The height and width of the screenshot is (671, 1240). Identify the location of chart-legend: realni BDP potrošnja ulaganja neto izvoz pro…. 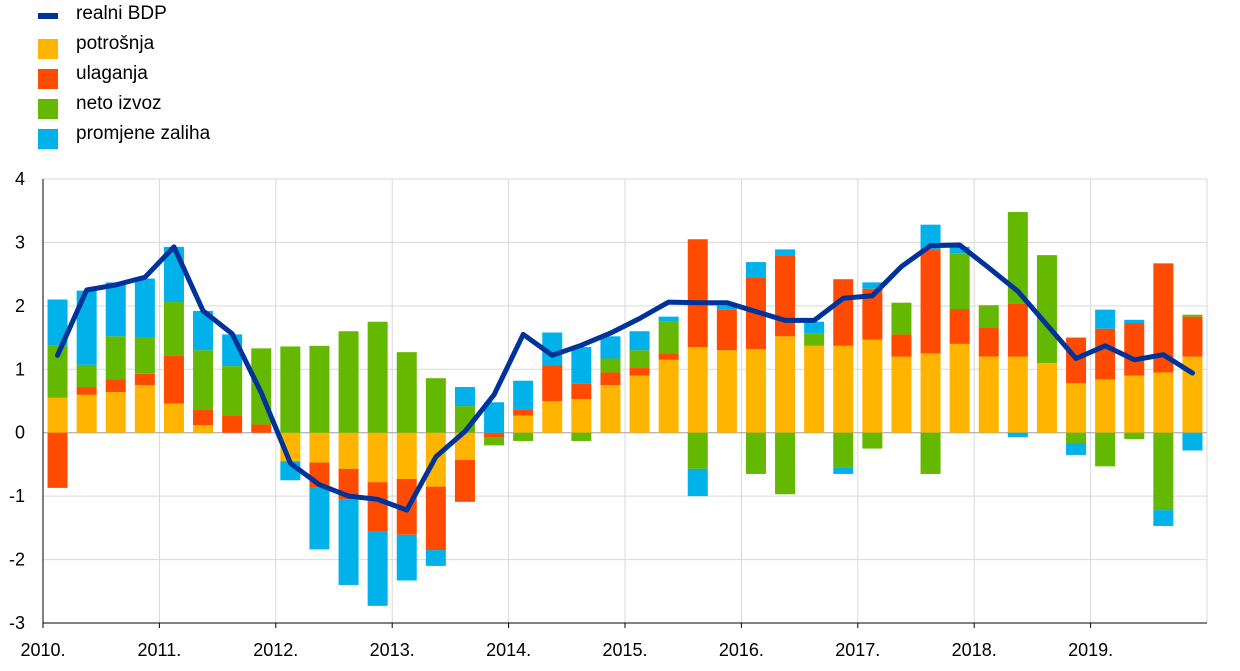
(158, 75).